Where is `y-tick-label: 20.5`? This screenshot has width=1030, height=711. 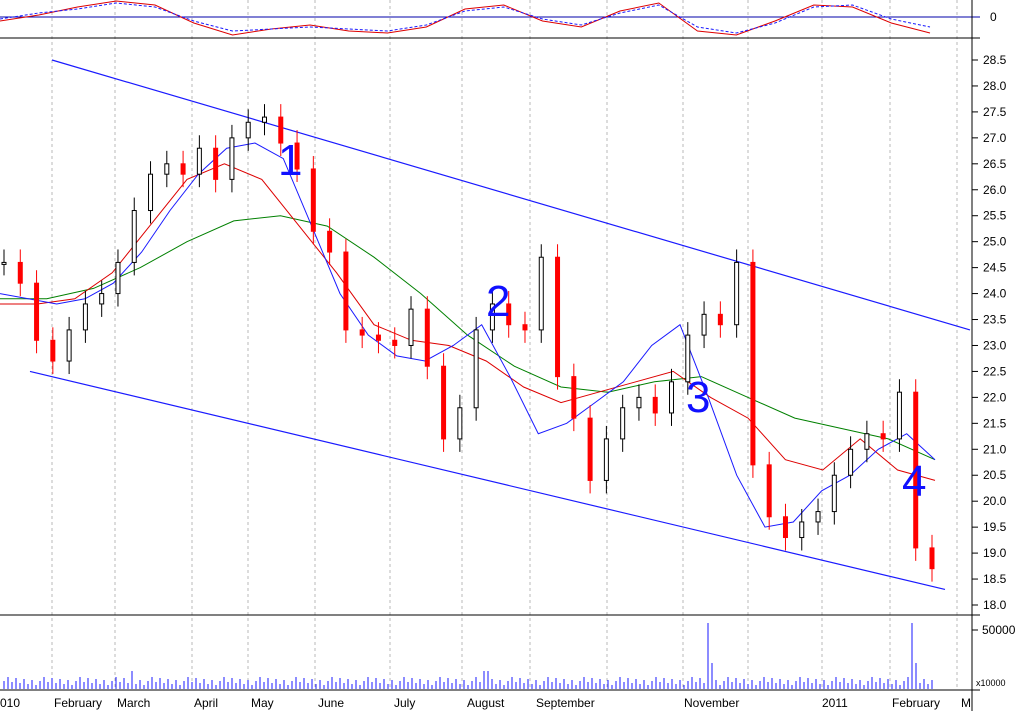 y-tick-label: 20.5 is located at coordinates (995, 475).